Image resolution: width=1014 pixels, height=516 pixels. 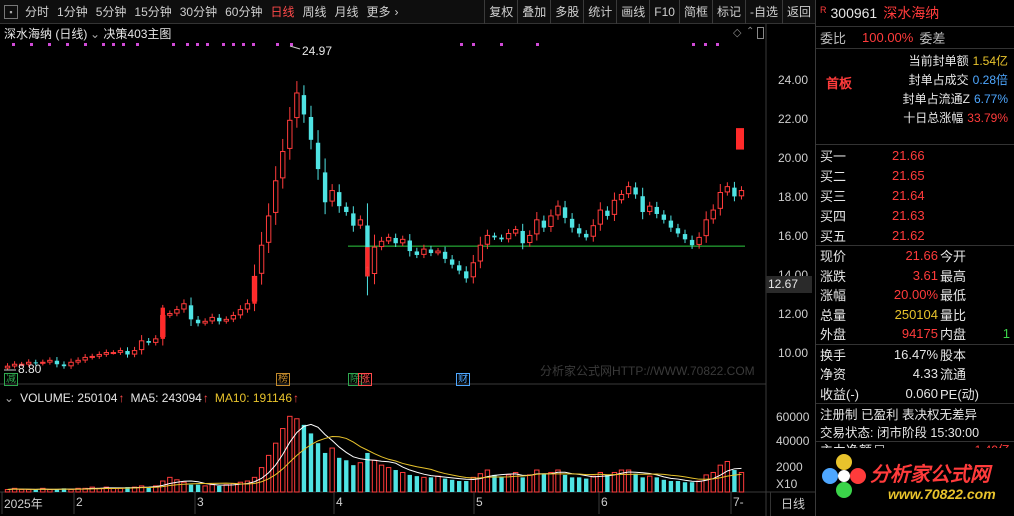 What do you see at coordinates (130, 33) in the screenshot?
I see `indicator-selector: ⌄ 决策403主图` at bounding box center [130, 33].